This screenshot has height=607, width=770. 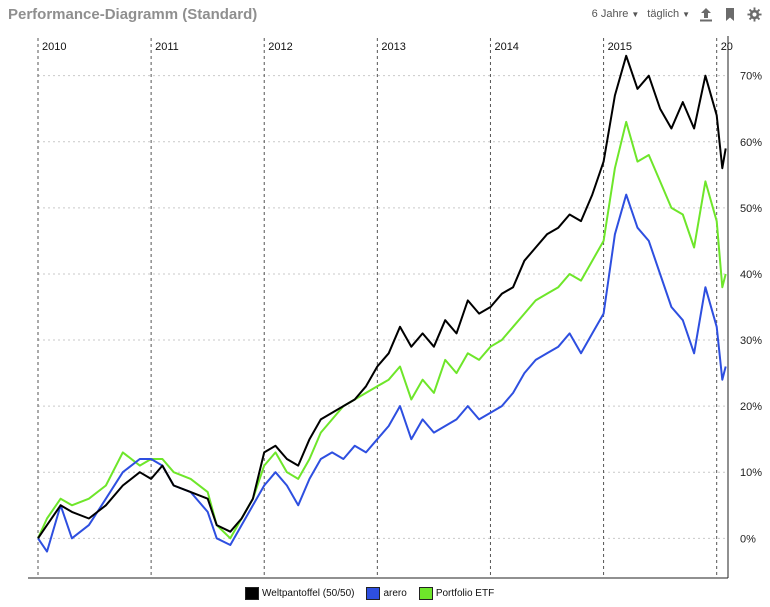 What do you see at coordinates (620, 47) in the screenshot?
I see `x-tick-label: 2015` at bounding box center [620, 47].